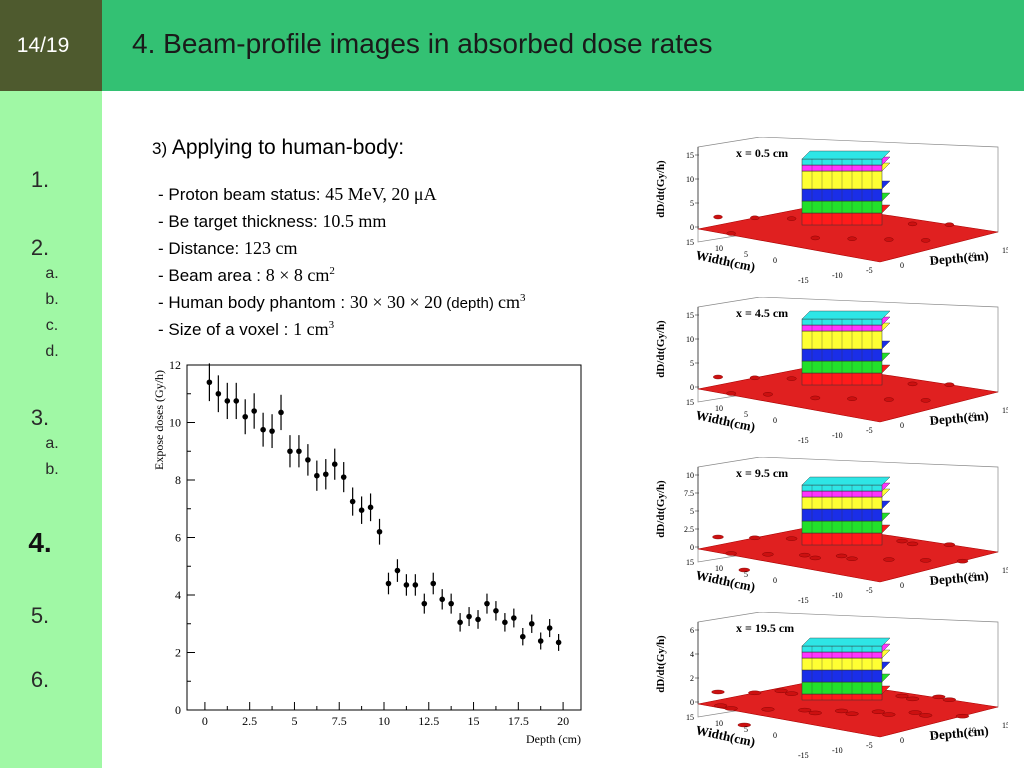  What do you see at coordinates (846, 155) in the screenshot?
I see `dose-layer-top` at bounding box center [846, 155].